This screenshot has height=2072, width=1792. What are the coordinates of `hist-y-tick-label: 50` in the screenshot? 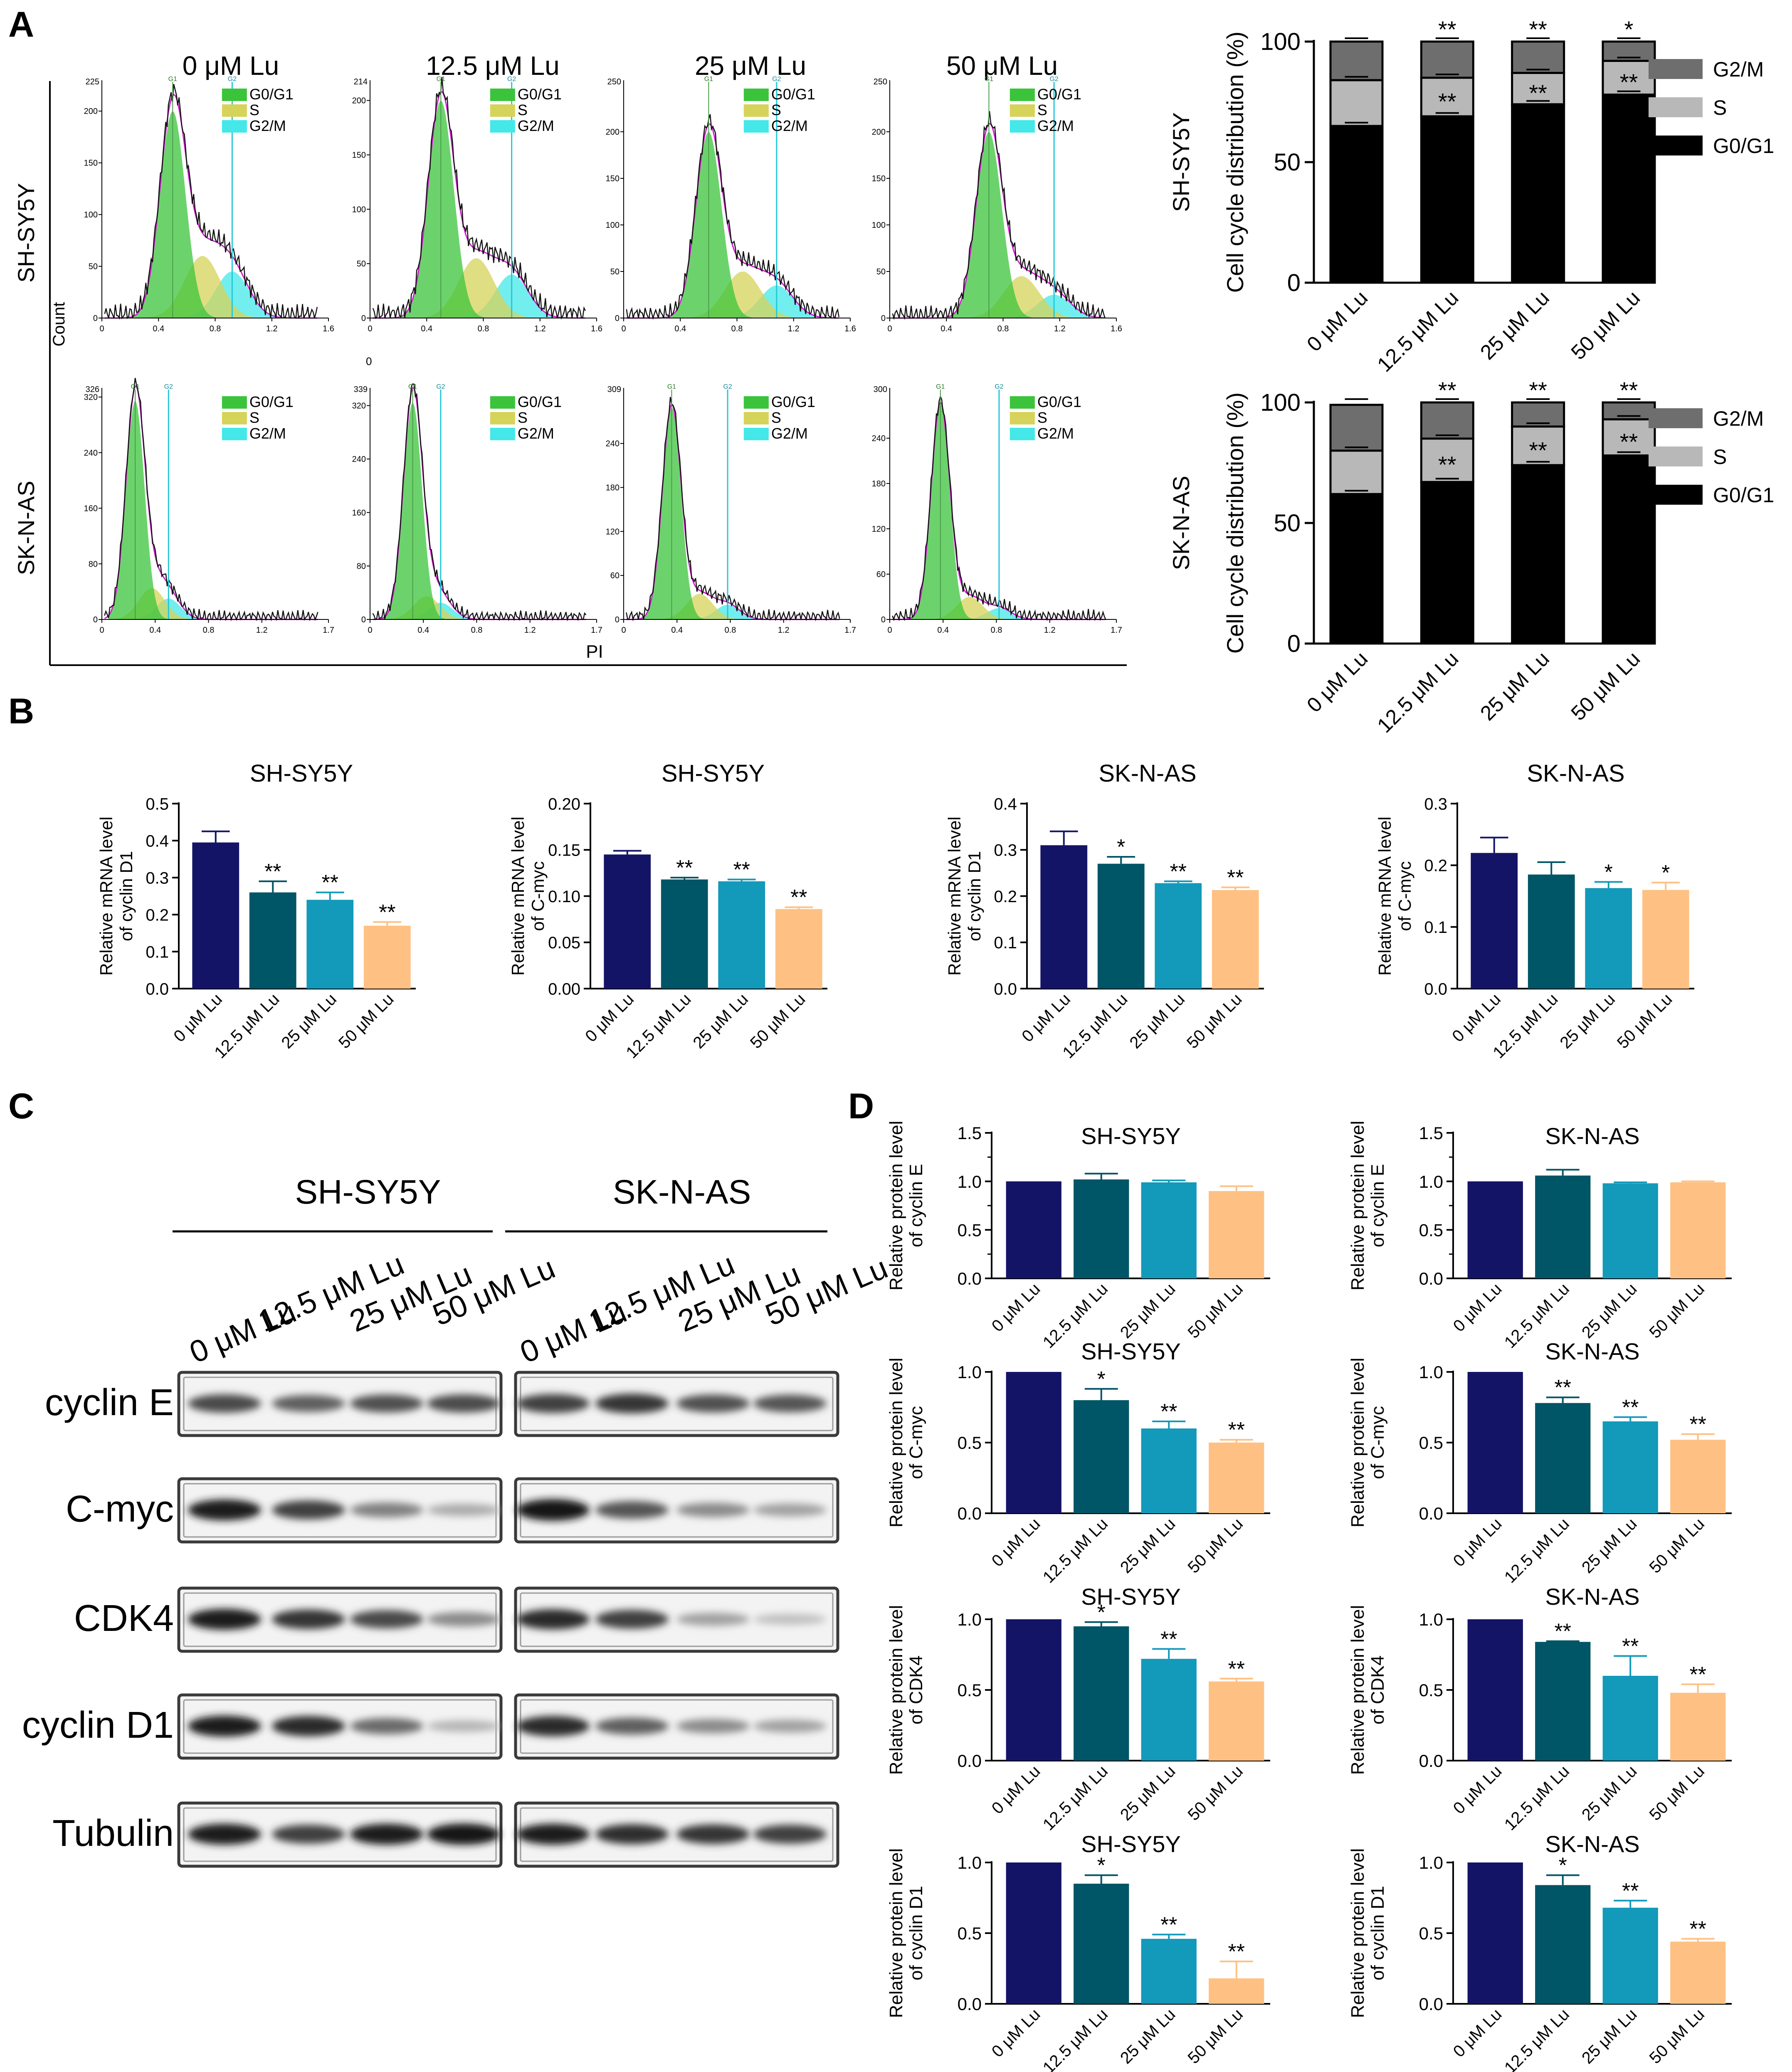 It's located at (881, 271).